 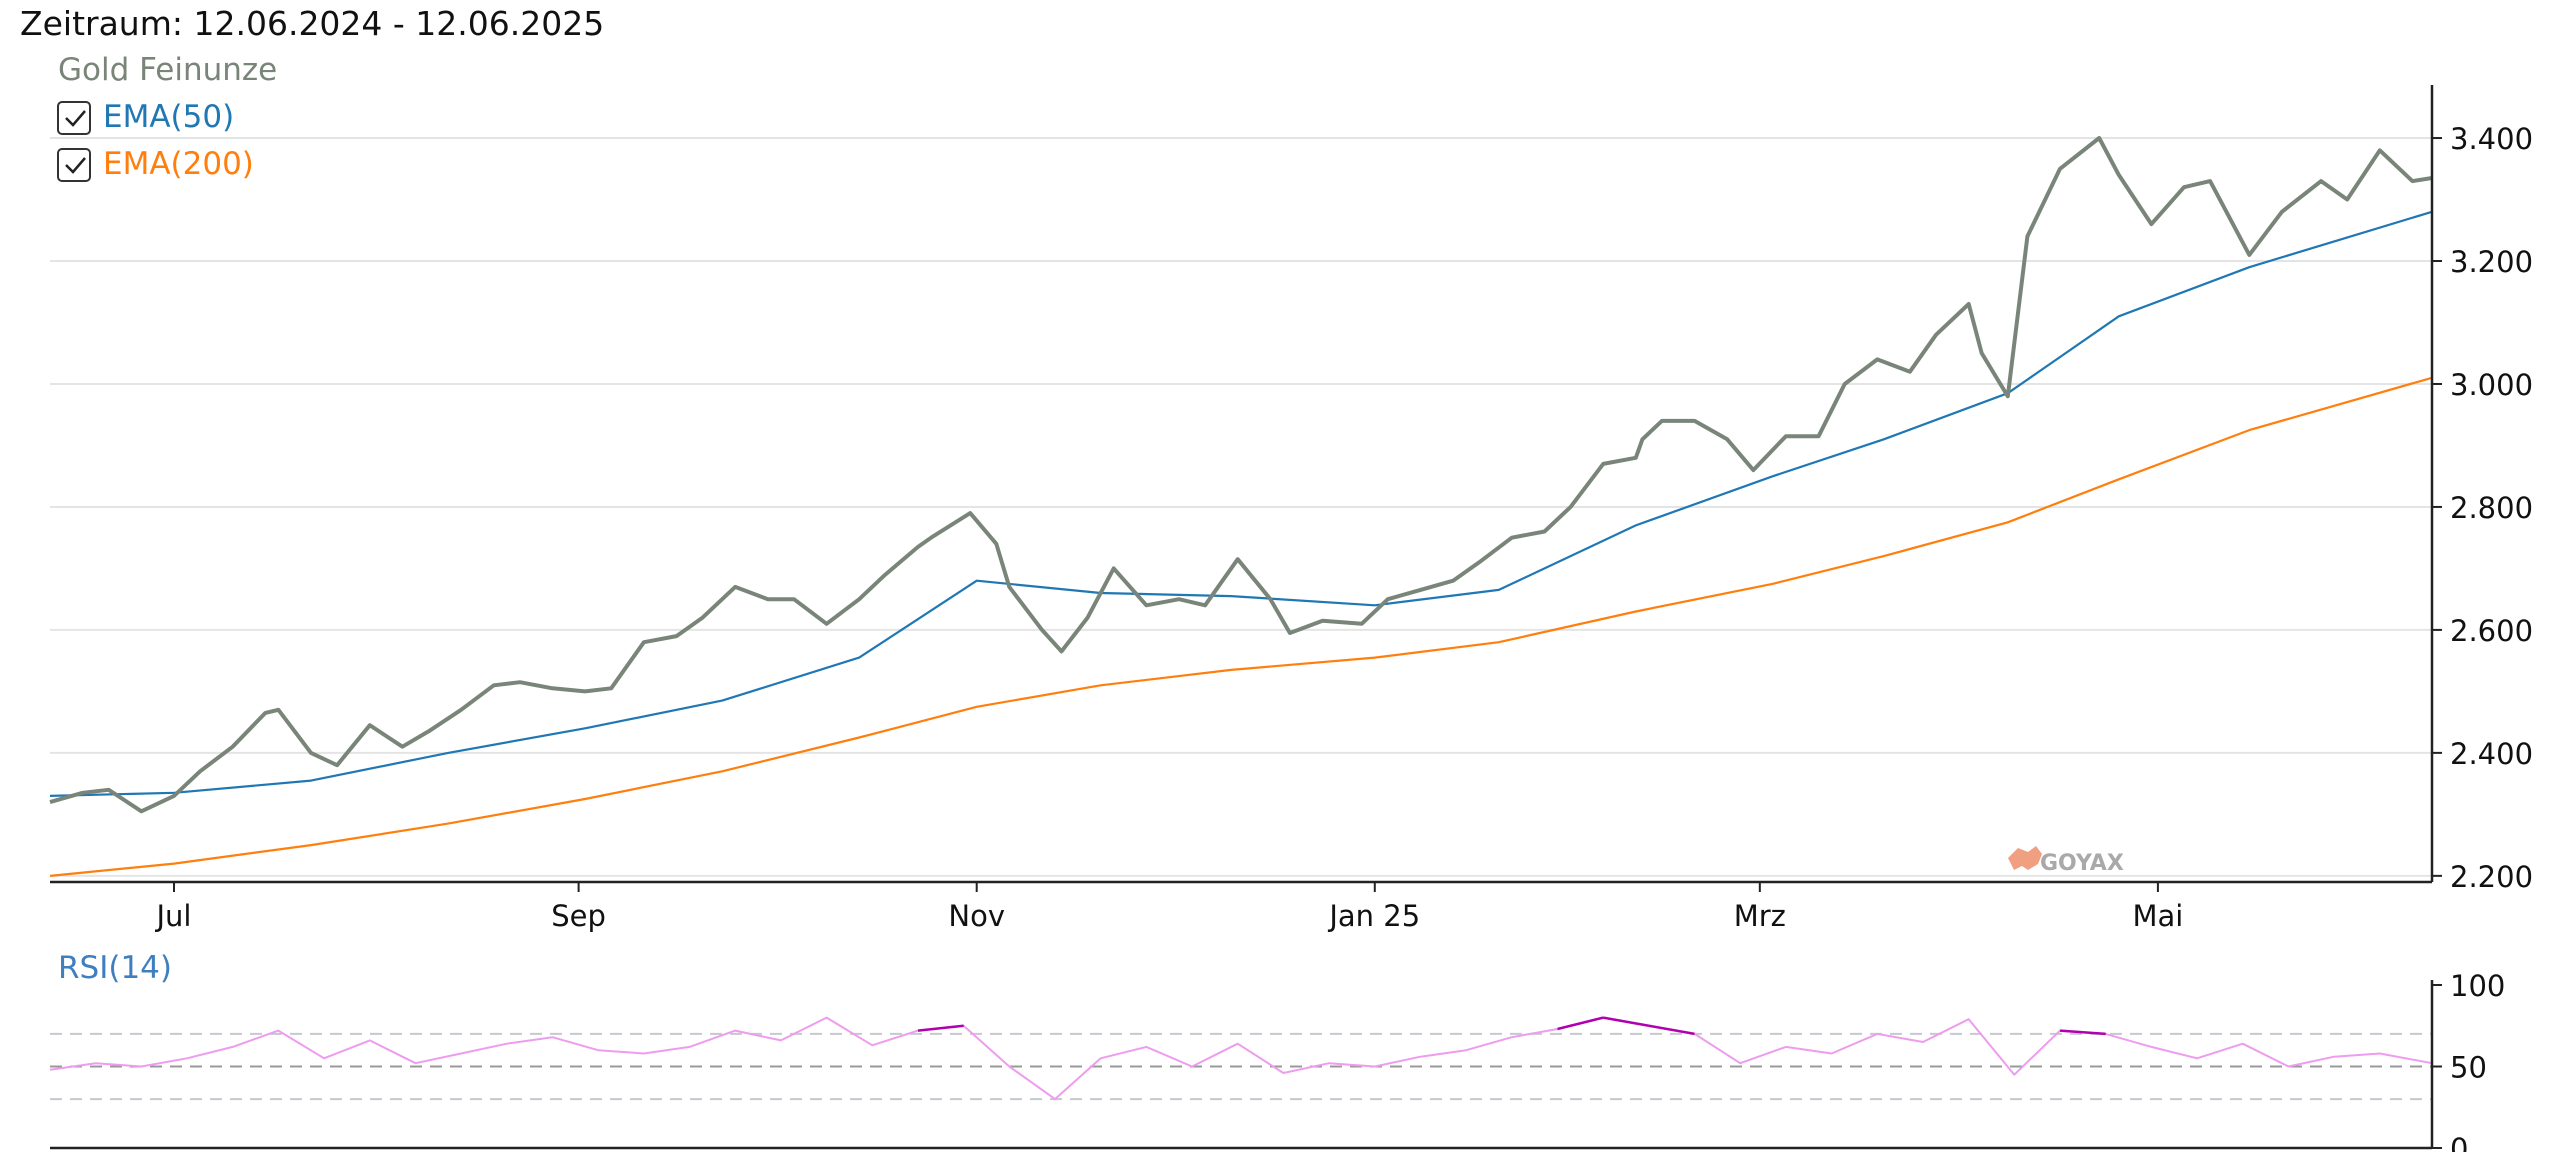 What do you see at coordinates (1373, 916) in the screenshot?
I see `x-tick-label: Jan 25` at bounding box center [1373, 916].